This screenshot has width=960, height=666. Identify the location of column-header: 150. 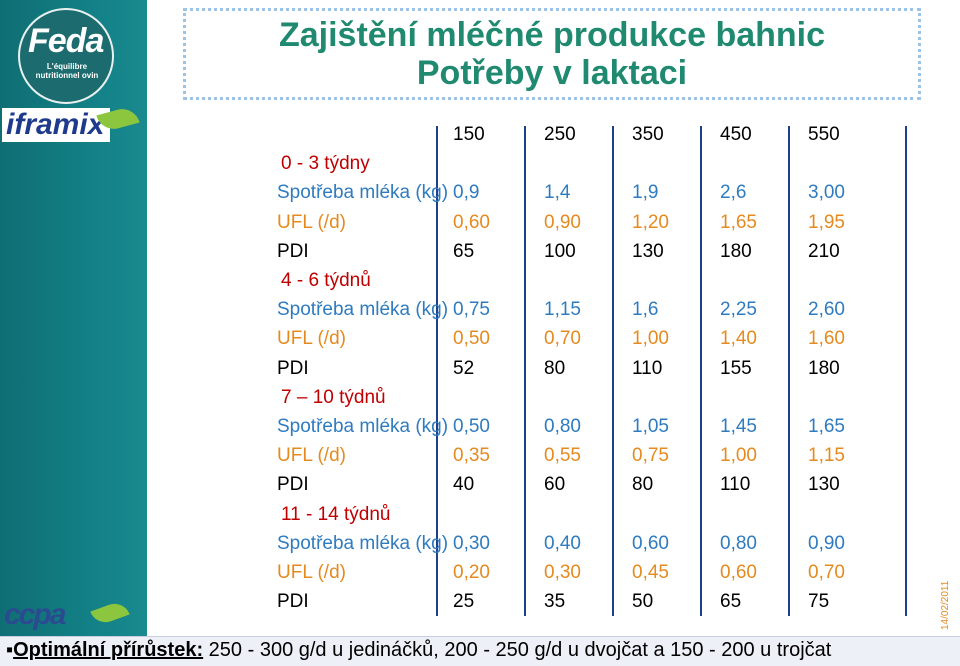
(469, 134).